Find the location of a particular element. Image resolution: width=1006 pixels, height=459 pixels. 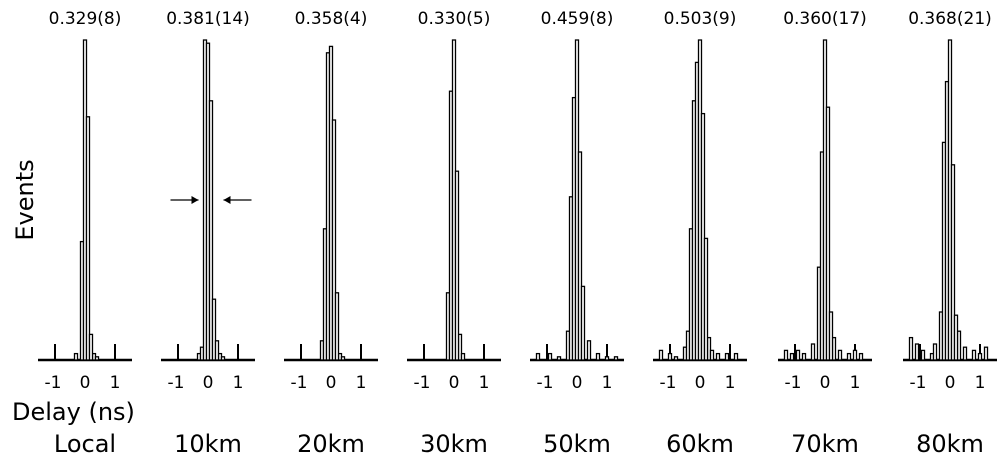

fwhm-label: 0.381(14) is located at coordinates (208, 19).